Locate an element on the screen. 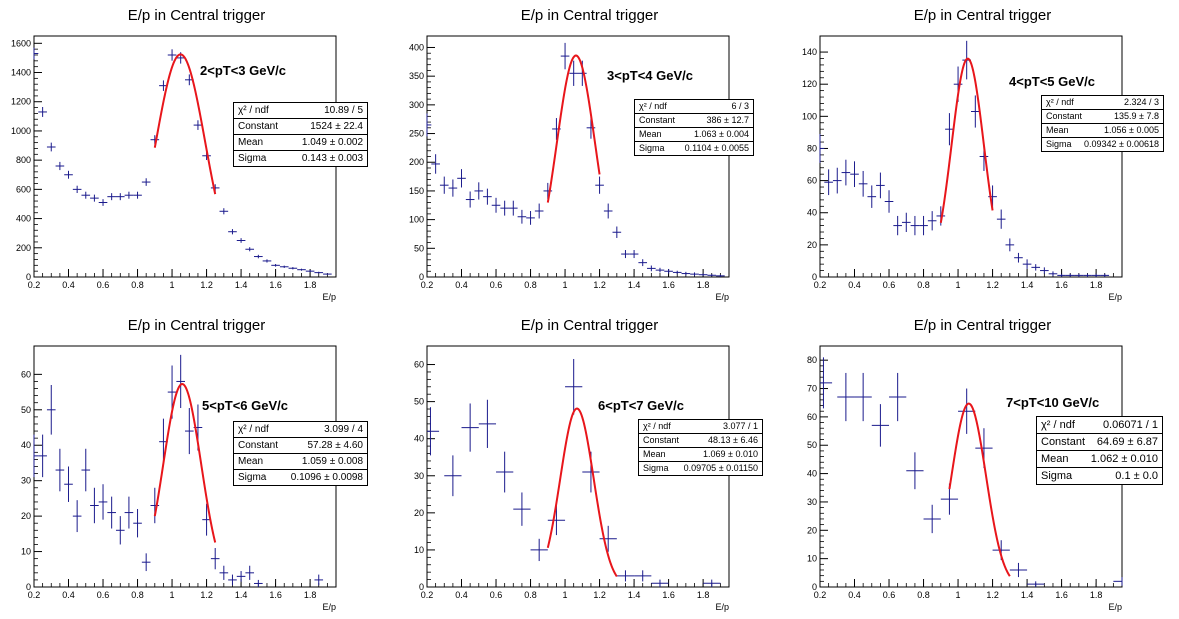 Image resolution: width=1179 pixels, height=619 pixels. stats-row: Mean 1.062 ± 0.010 is located at coordinates (1099, 459).